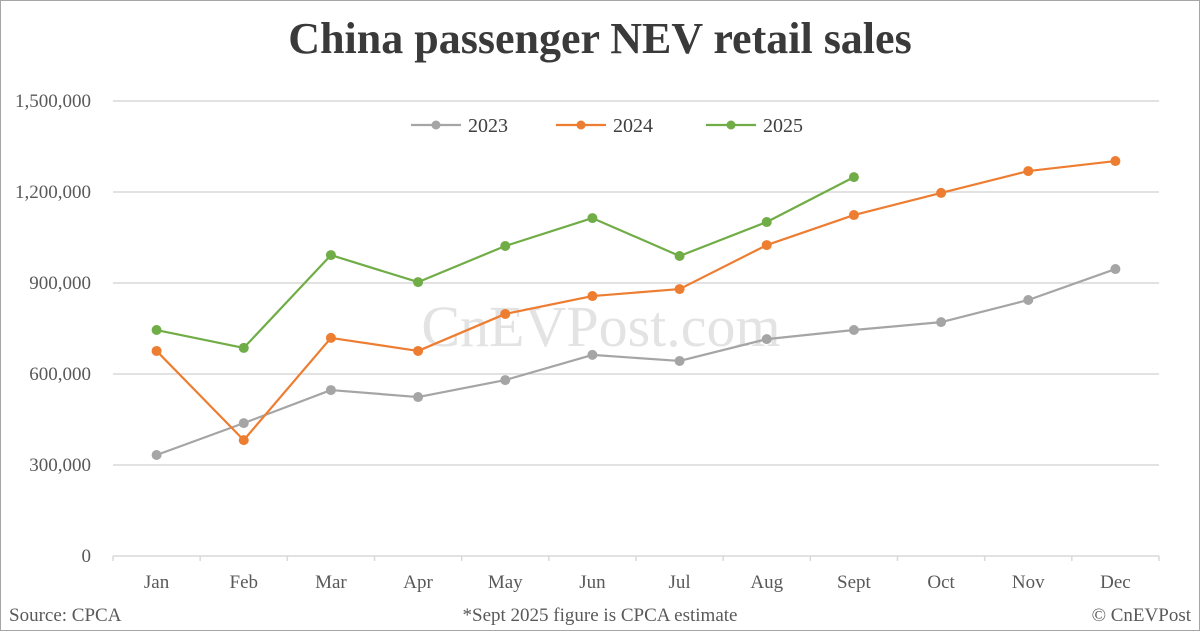 This screenshot has width=1200, height=631. Describe the element at coordinates (60, 465) in the screenshot. I see `y-tick-label: 300,000` at that location.